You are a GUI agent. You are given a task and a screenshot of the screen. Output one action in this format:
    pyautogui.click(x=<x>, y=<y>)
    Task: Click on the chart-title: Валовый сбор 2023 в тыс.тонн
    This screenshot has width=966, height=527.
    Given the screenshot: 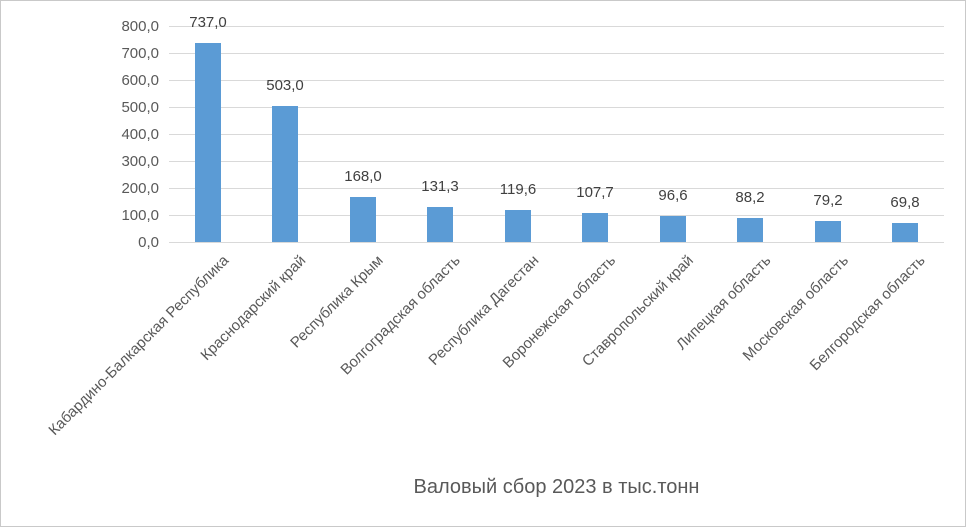 What is the action you would take?
    pyautogui.click(x=556, y=487)
    